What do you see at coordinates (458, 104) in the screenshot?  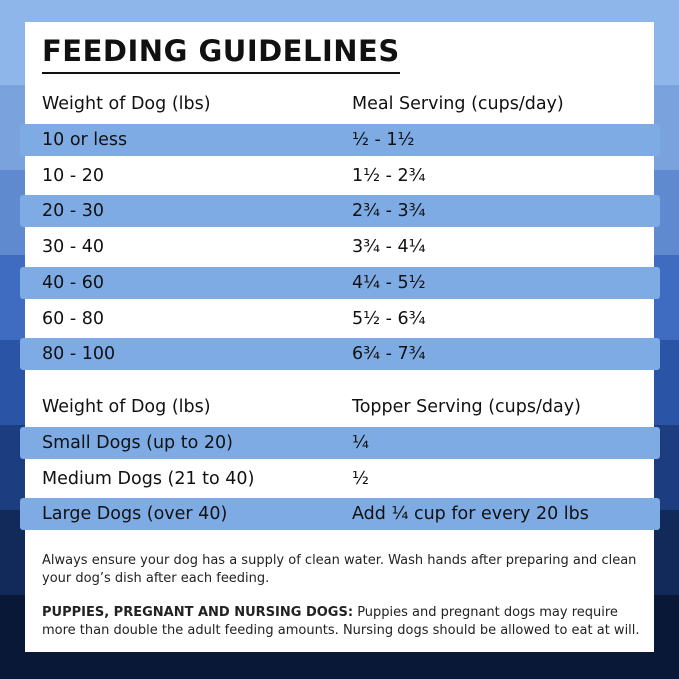 I see `header-cell: Meal Serving (cups/day)` at bounding box center [458, 104].